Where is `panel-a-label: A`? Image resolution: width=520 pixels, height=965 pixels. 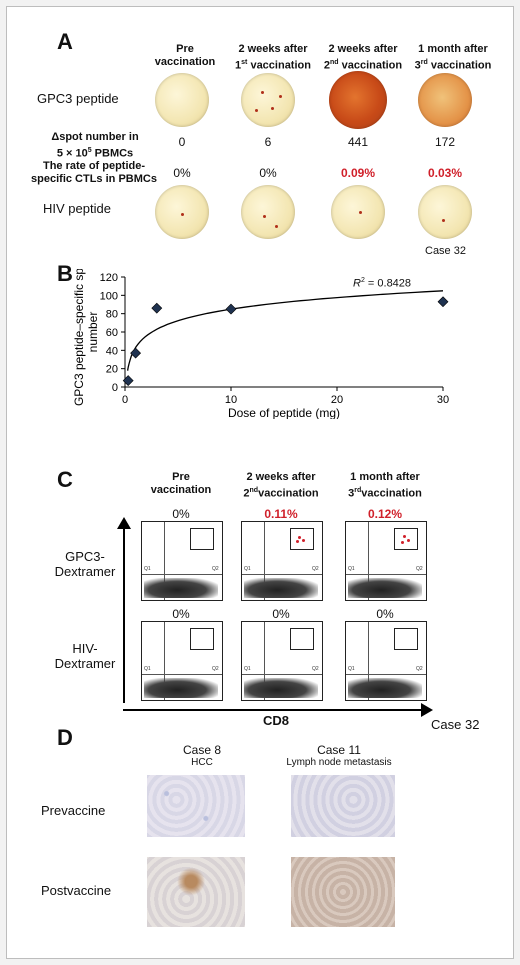 panel-a-label: A is located at coordinates (65, 41).